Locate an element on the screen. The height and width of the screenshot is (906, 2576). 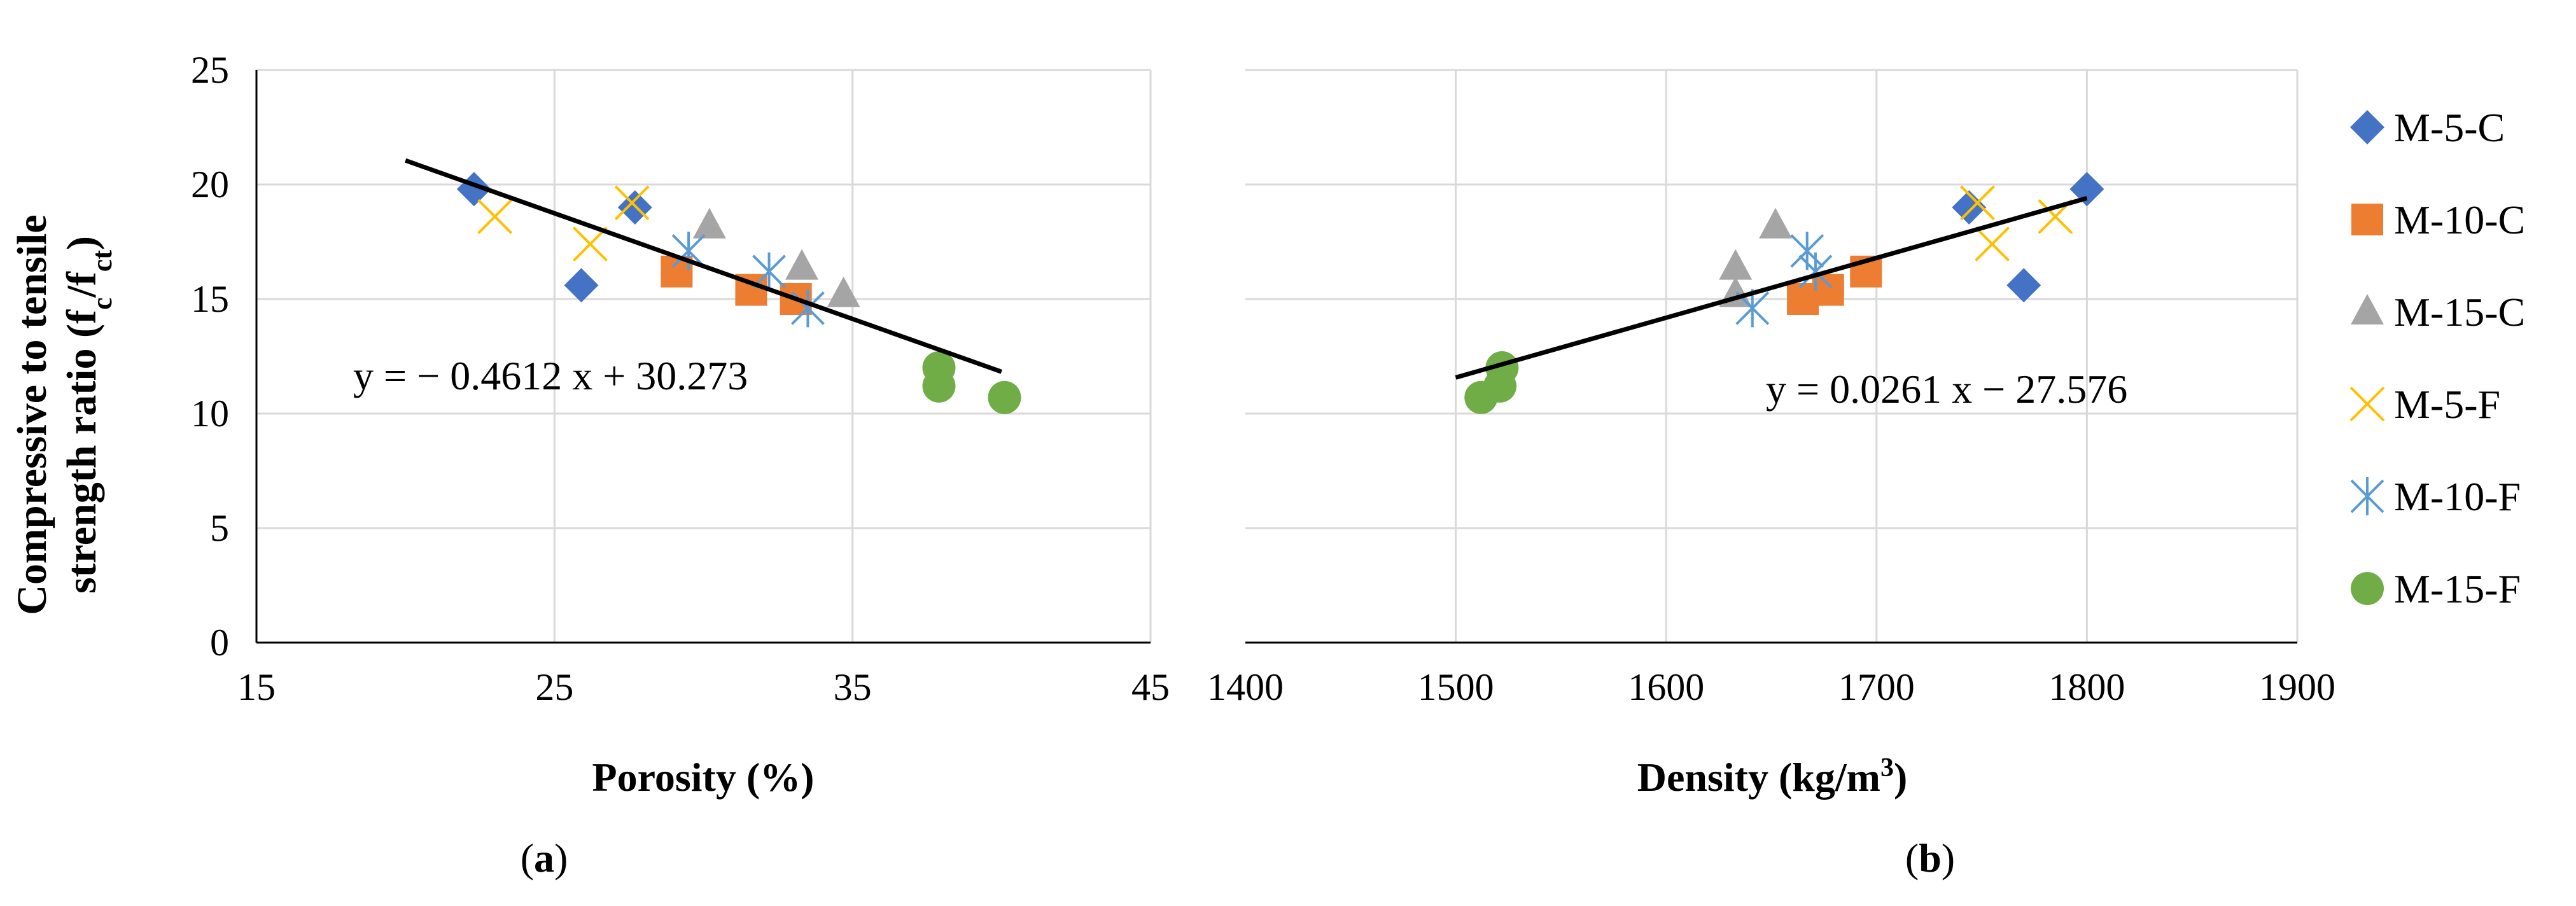
panel-b-x-tick-1600: 1600 is located at coordinates (1666, 687).